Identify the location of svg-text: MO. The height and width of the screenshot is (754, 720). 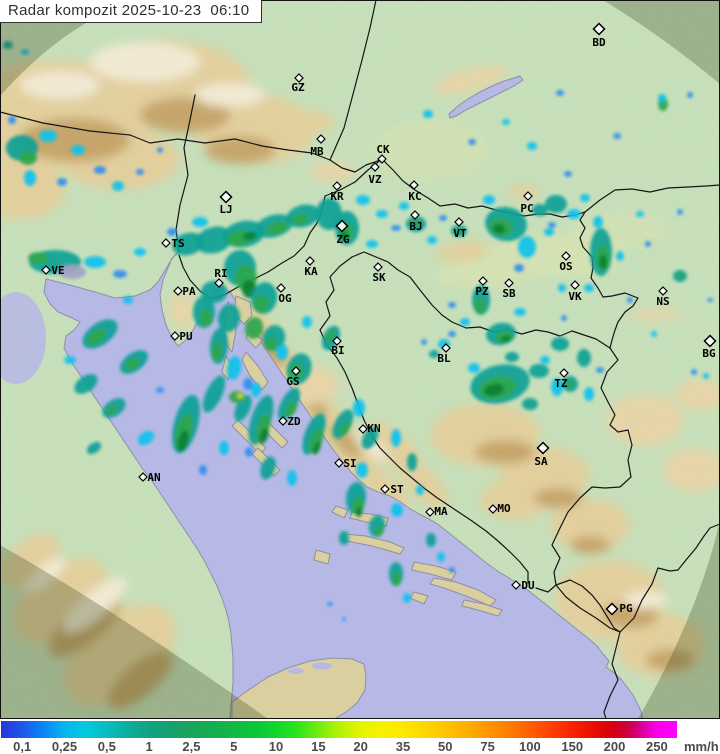
(504, 508).